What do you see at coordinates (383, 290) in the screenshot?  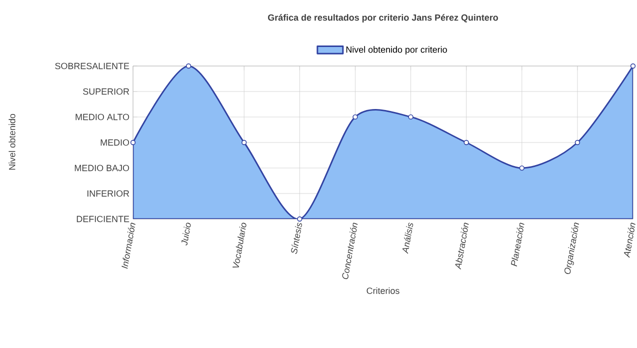 I see `x-axis-title: Criterios` at bounding box center [383, 290].